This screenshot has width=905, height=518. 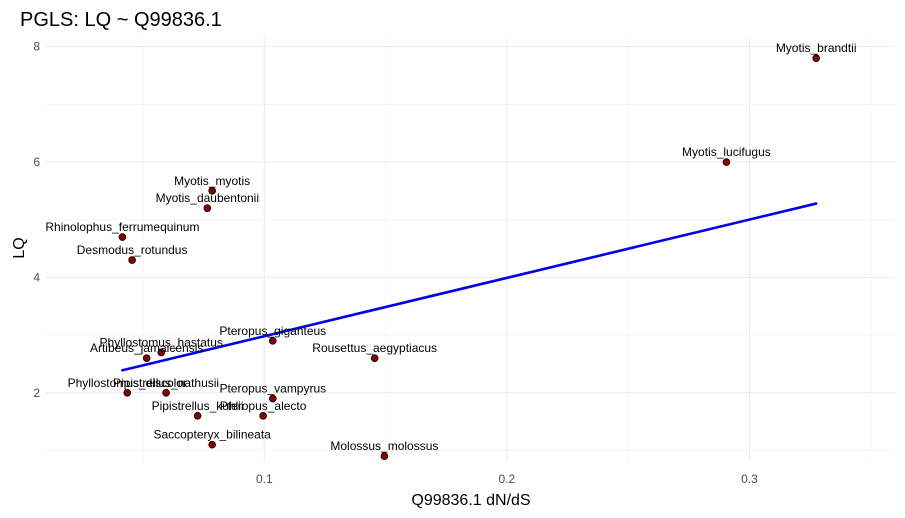 What do you see at coordinates (36, 162) in the screenshot?
I see `y-tick-label: 6` at bounding box center [36, 162].